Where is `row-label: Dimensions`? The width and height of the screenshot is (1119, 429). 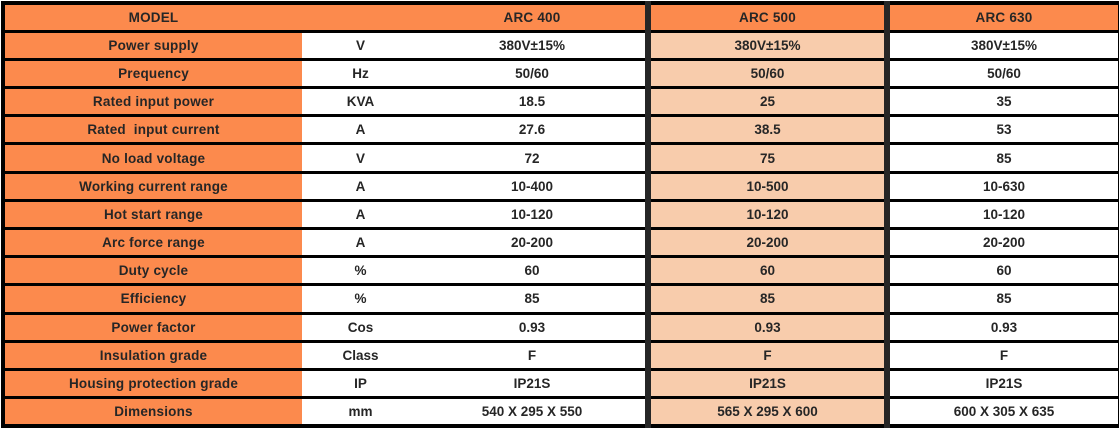
row-label: Dimensions is located at coordinates (152, 412).